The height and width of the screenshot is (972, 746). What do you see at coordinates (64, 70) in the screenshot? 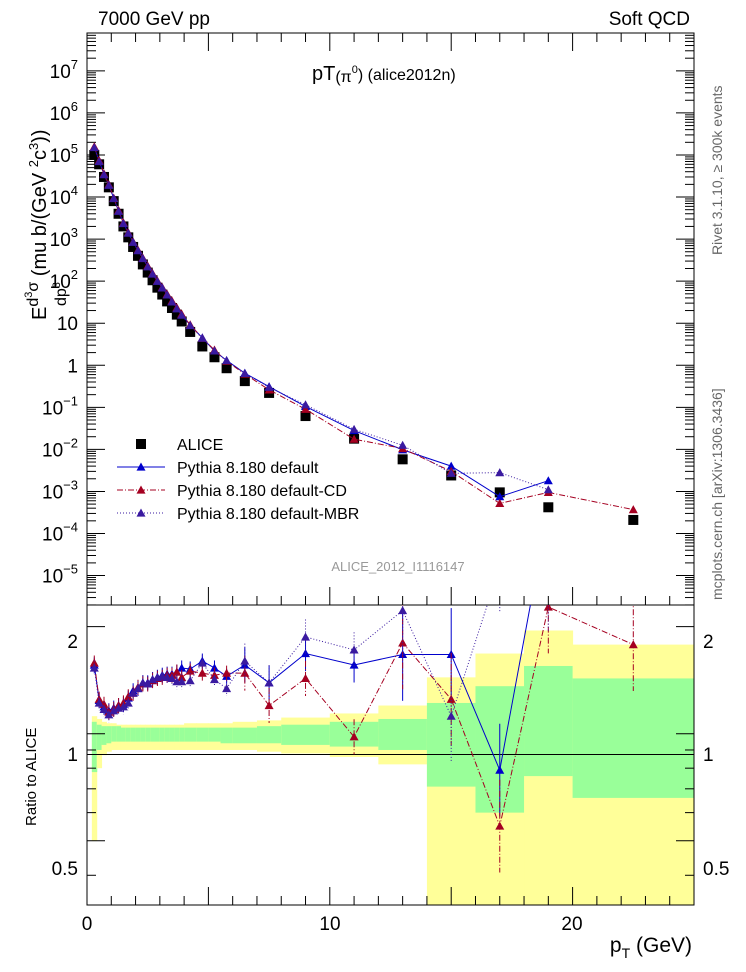
I see `y-tick-label: 10⁷` at bounding box center [64, 70].